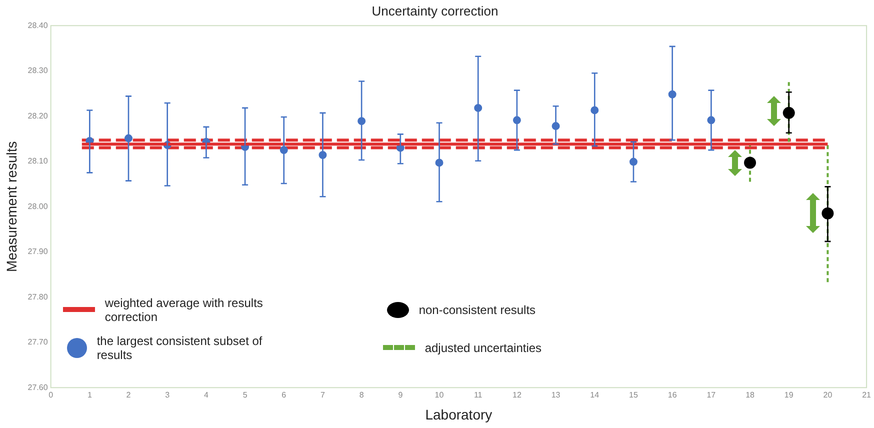  I want to click on y-tick-label: 28.30, so click(38, 71).